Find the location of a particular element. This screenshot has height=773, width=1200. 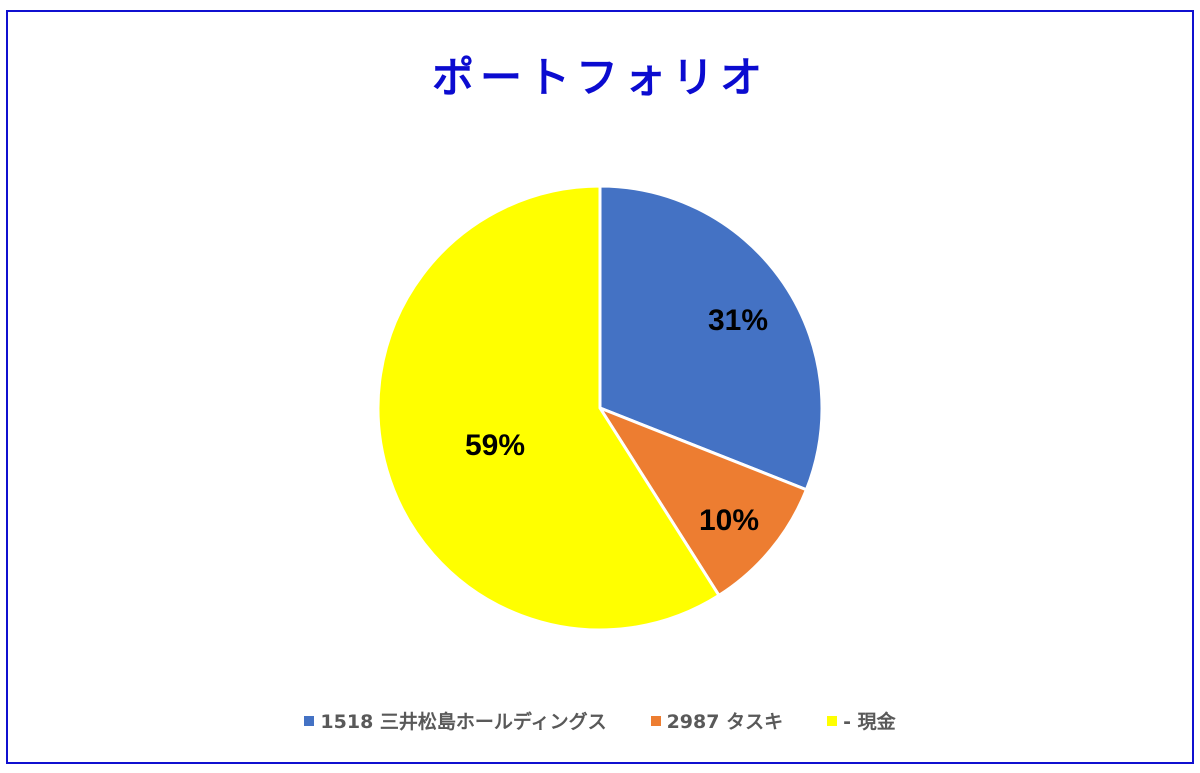

legend-swatch-blue-icon is located at coordinates (309, 720).